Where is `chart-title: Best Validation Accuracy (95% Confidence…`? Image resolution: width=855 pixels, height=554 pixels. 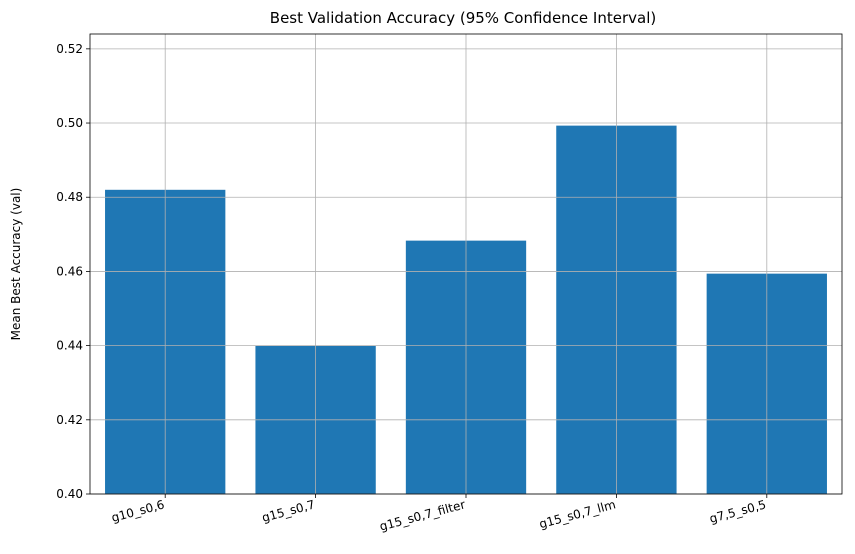
chart-title: Best Validation Accuracy (95% Confidence… is located at coordinates (463, 18).